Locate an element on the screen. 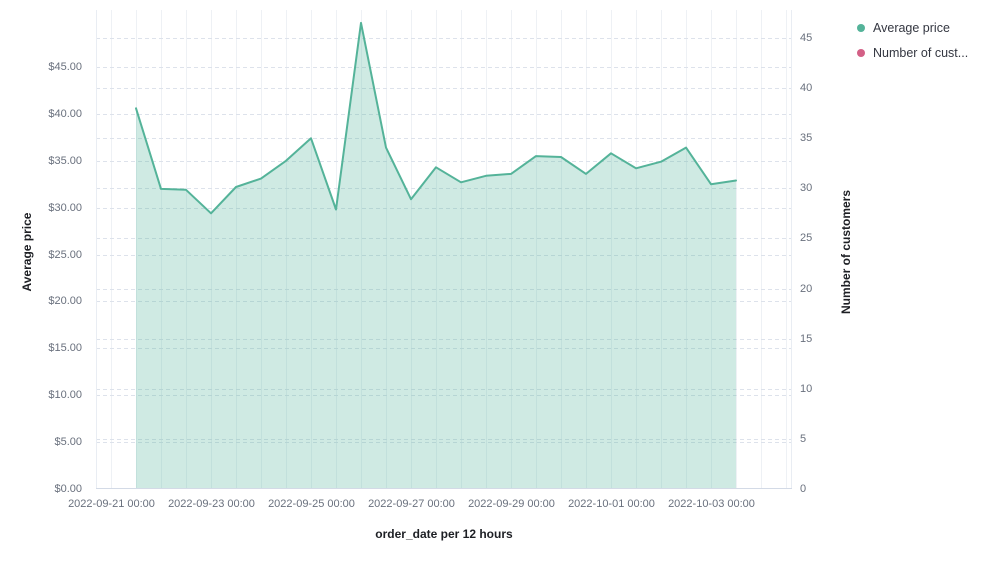 This screenshot has width=1008, height=564. x-tick-label: 2022-09-23 00:00 is located at coordinates (211, 504).